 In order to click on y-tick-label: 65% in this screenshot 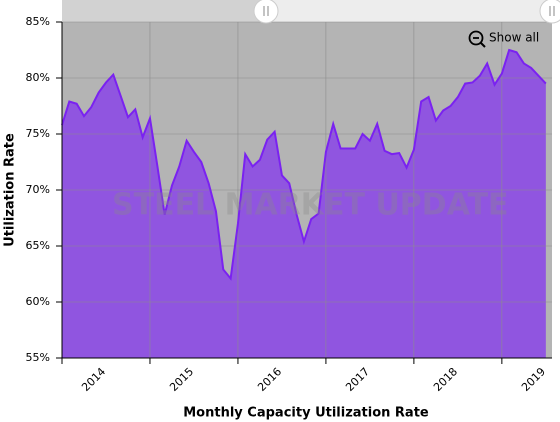, I will do `click(38, 245)`.